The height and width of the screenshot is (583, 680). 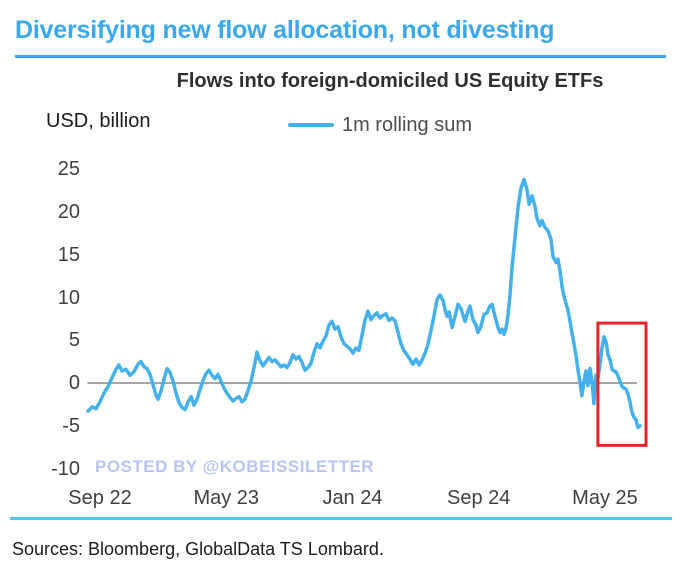 I want to click on y-tick-label: 10, so click(x=68, y=297).